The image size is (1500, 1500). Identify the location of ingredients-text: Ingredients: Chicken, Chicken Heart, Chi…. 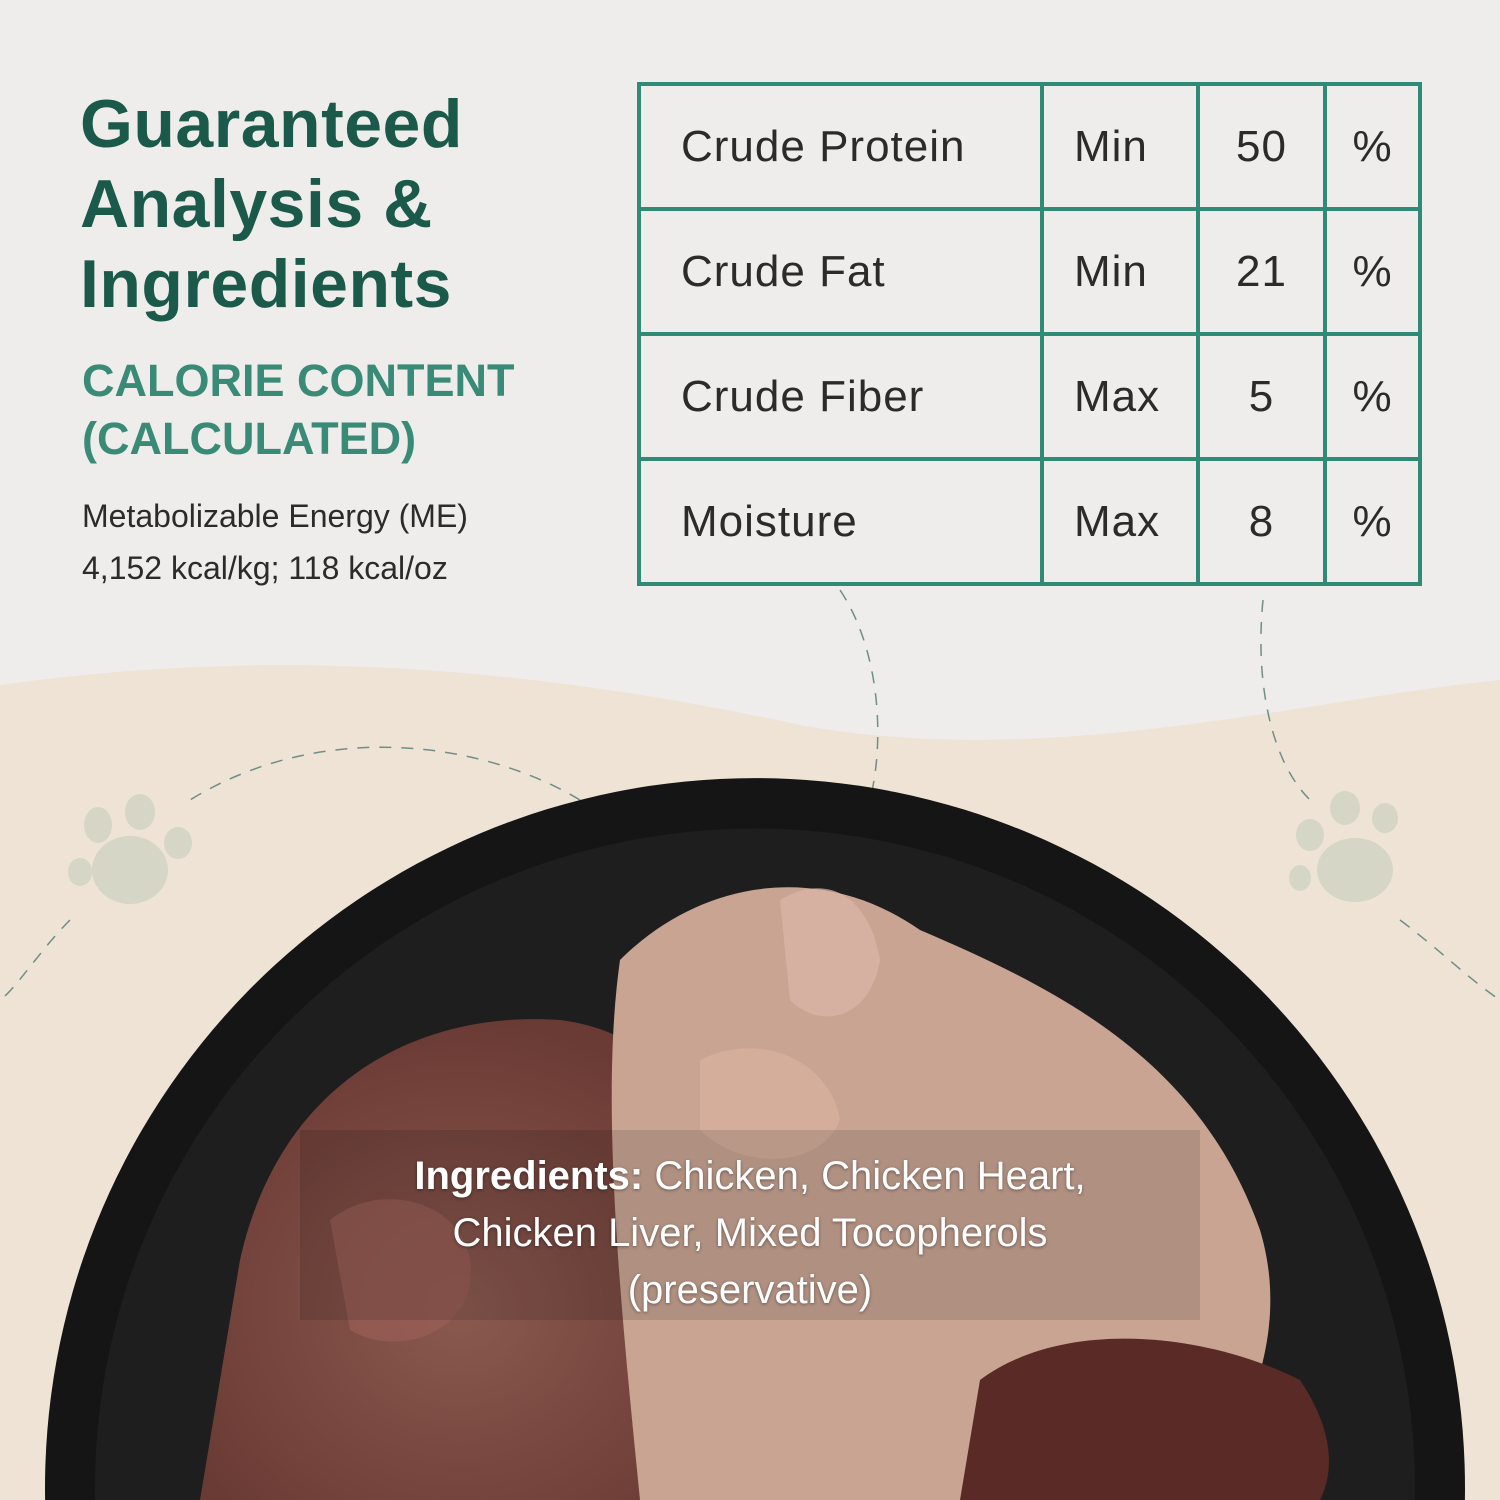
(750, 1233).